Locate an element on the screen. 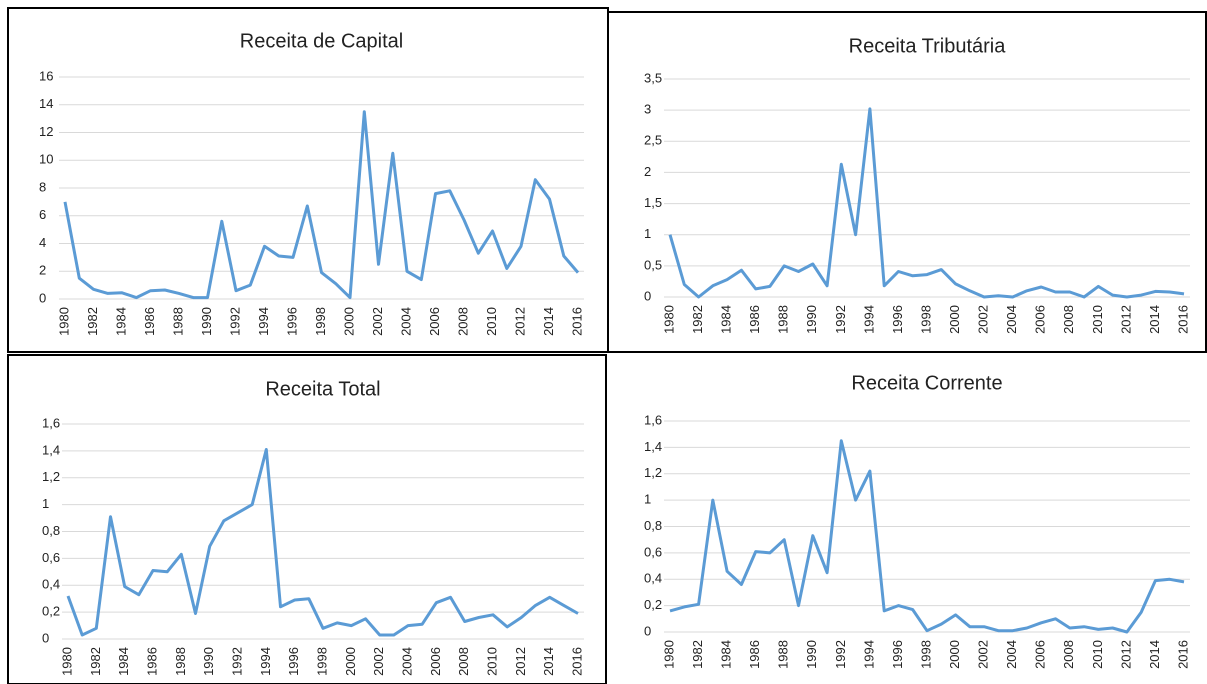 Image resolution: width=1207 pixels, height=684 pixels. y-tick-label: 8 is located at coordinates (42, 186).